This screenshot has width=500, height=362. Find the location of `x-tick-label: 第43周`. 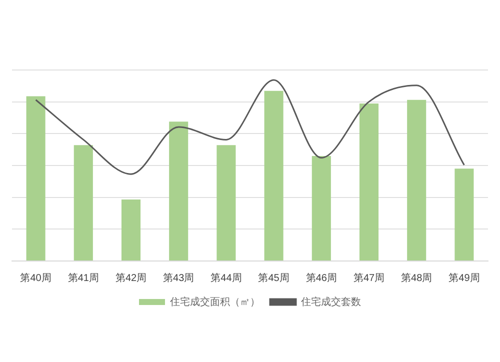

x-tick-label: 第43周 is located at coordinates (178, 278).